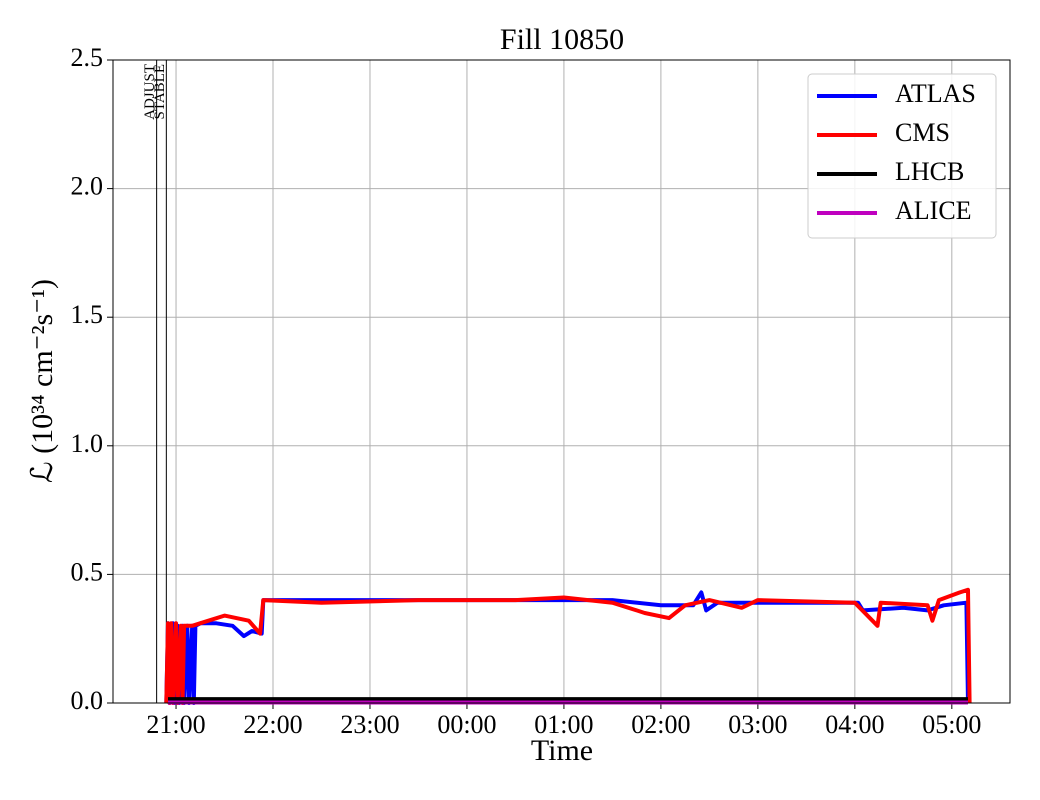  I want to click on x-tick-label: 00:00, so click(466, 724).